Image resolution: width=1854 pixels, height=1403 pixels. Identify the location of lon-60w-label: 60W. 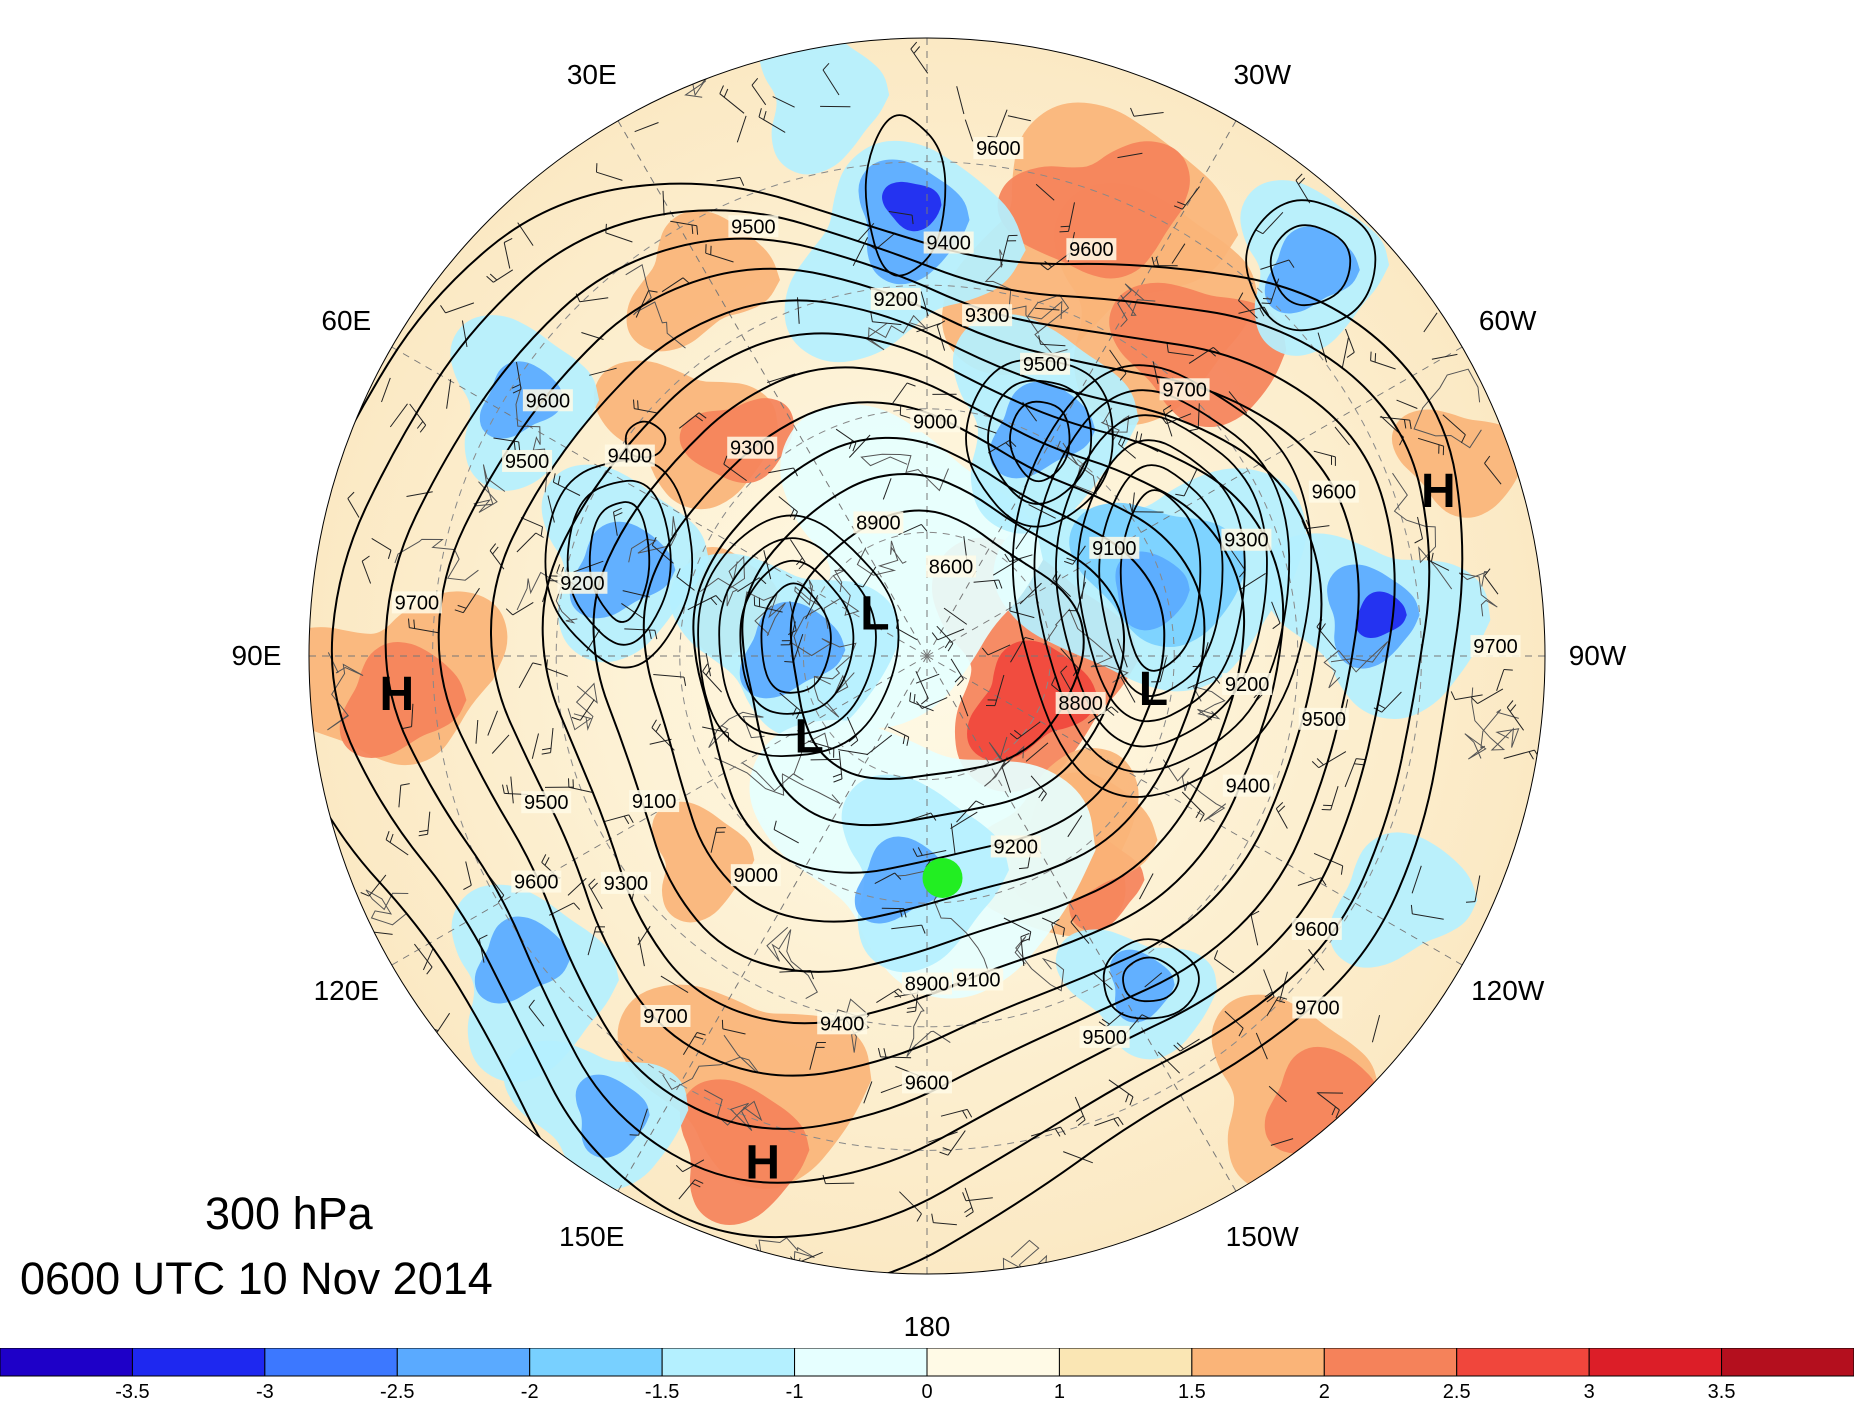
(1507, 320).